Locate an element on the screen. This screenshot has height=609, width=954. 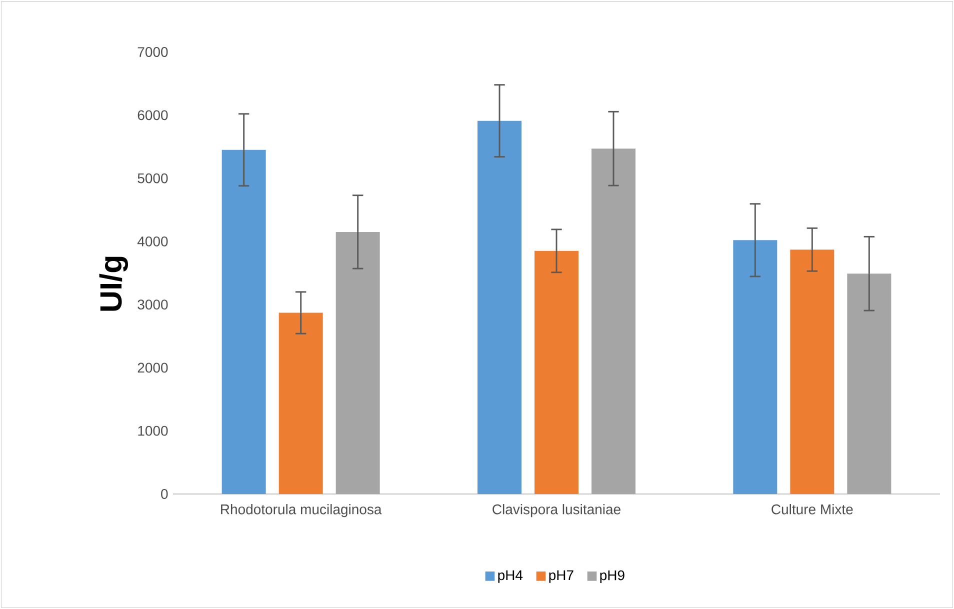
x-tick-label: Clavispora lusitaniae is located at coordinates (556, 511).